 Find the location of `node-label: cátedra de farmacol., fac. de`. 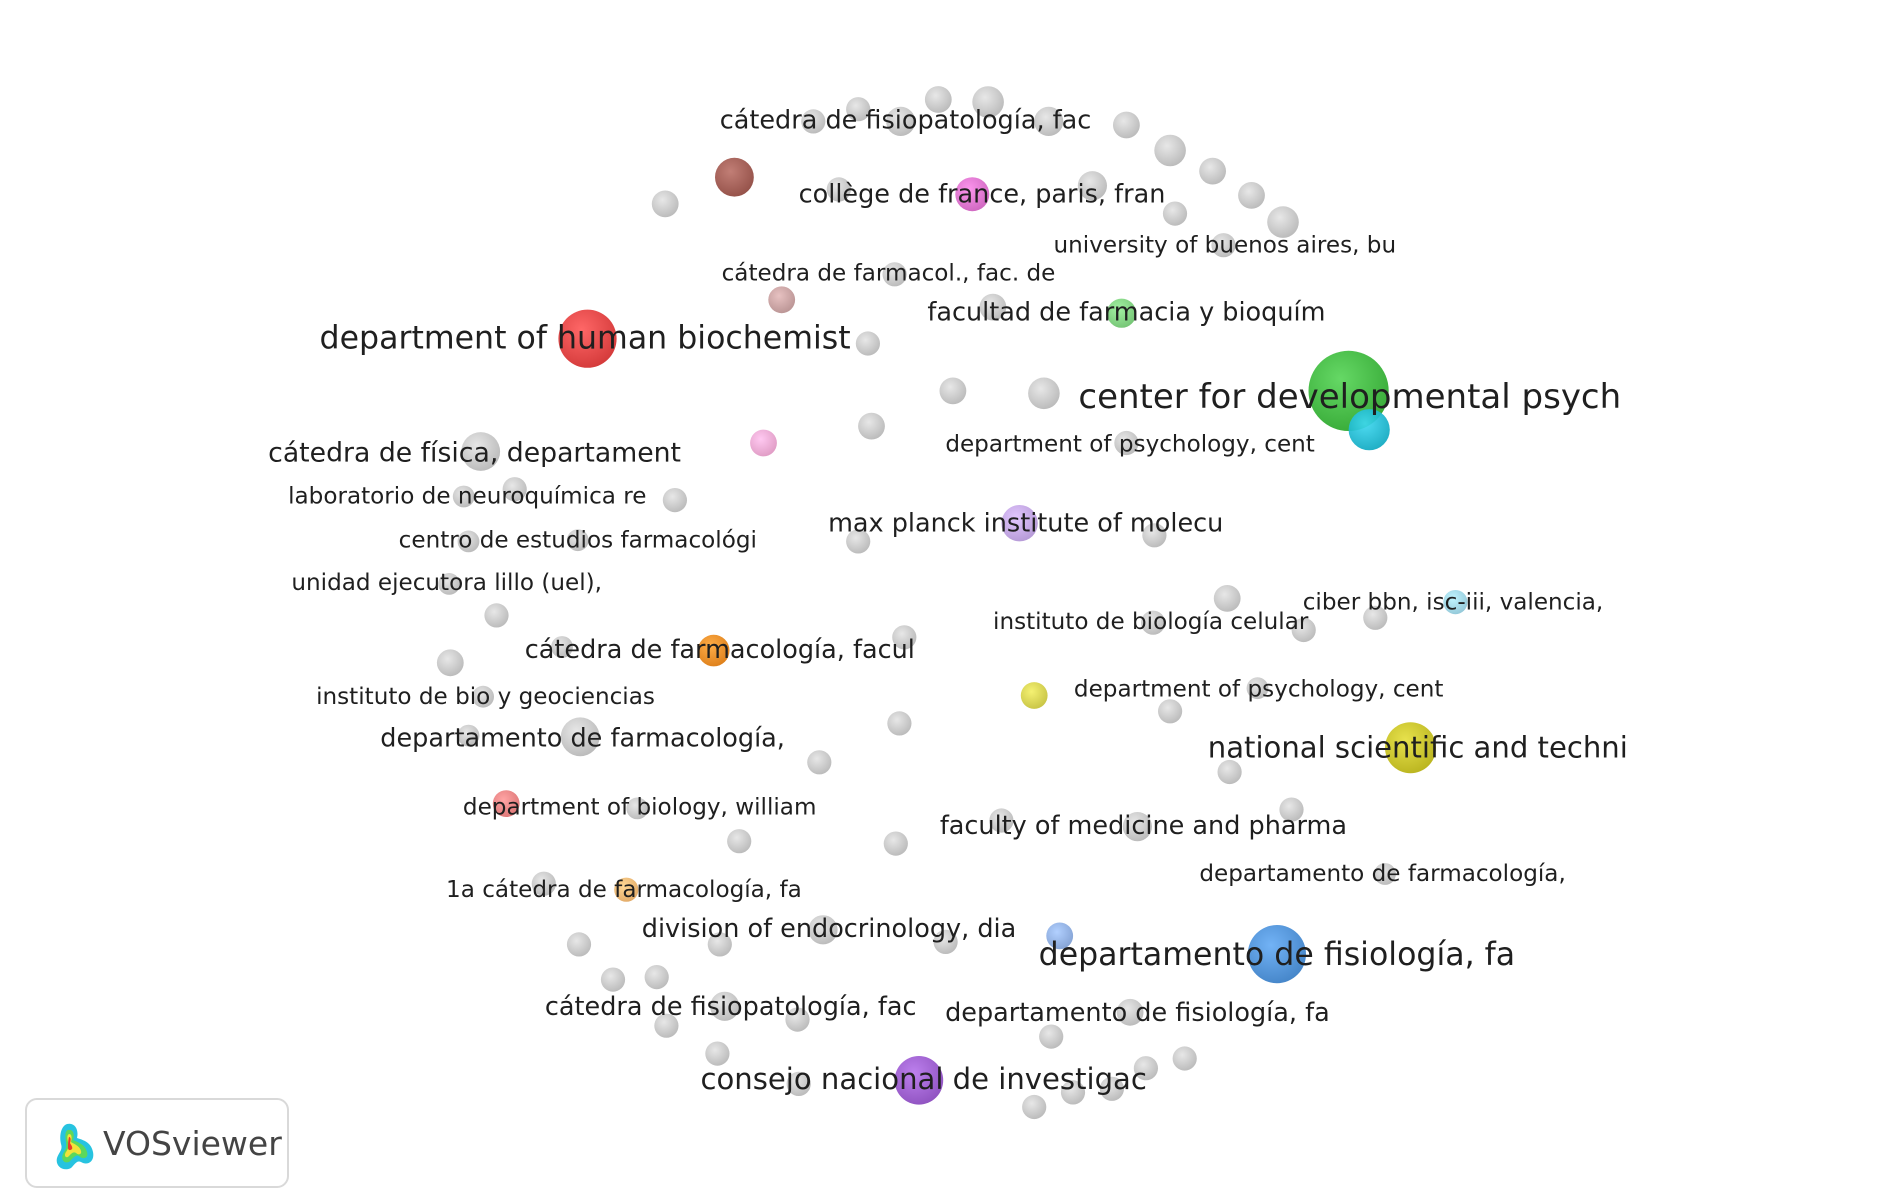

node-label: cátedra de farmacol., fac. de is located at coordinates (889, 273).